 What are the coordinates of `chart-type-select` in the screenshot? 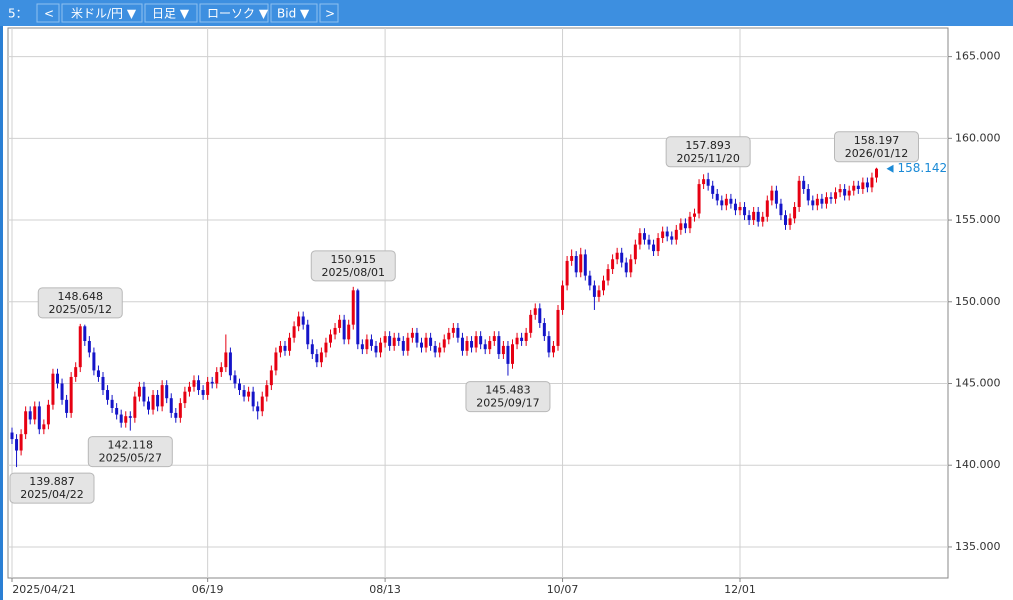 It's located at (234, 13).